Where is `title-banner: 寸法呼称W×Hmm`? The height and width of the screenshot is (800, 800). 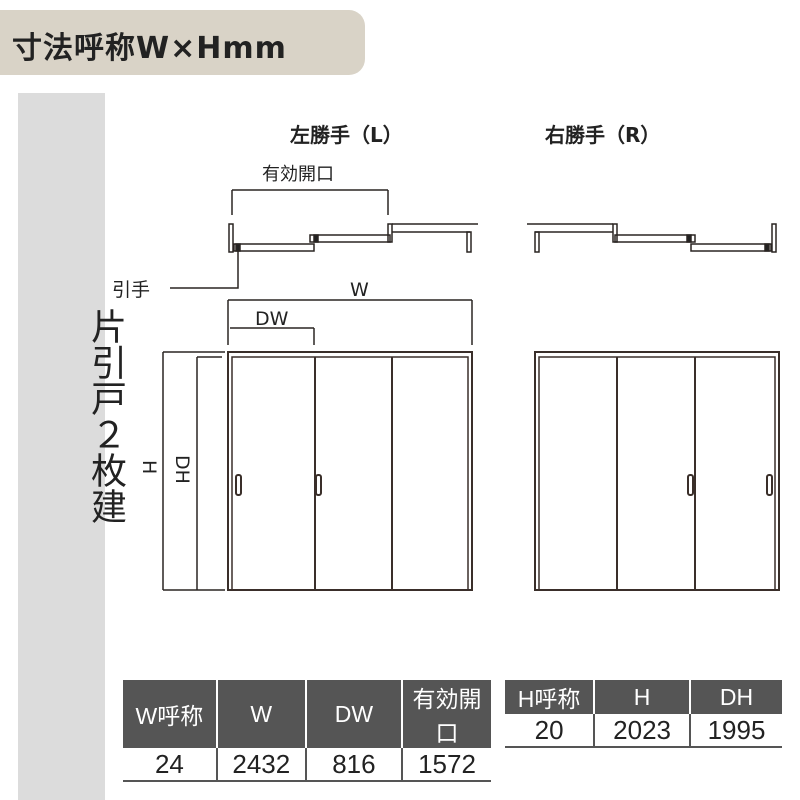
title-banner: 寸法呼称W×Hmm is located at coordinates (182, 42).